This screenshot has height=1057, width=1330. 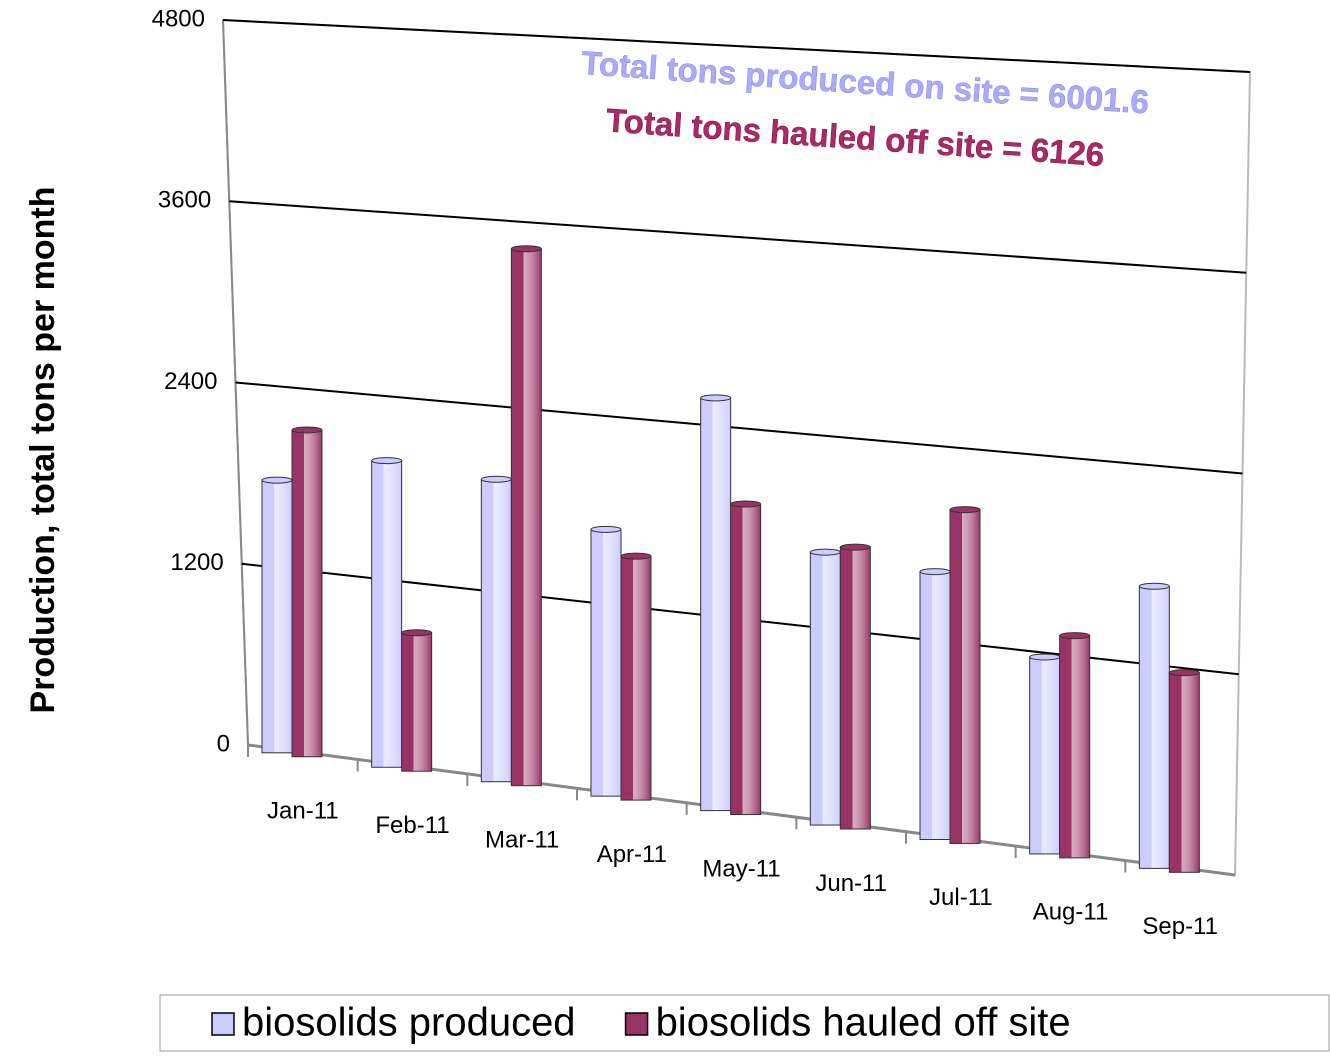 What do you see at coordinates (851, 883) in the screenshot?
I see `x-tick-label: Jun-11` at bounding box center [851, 883].